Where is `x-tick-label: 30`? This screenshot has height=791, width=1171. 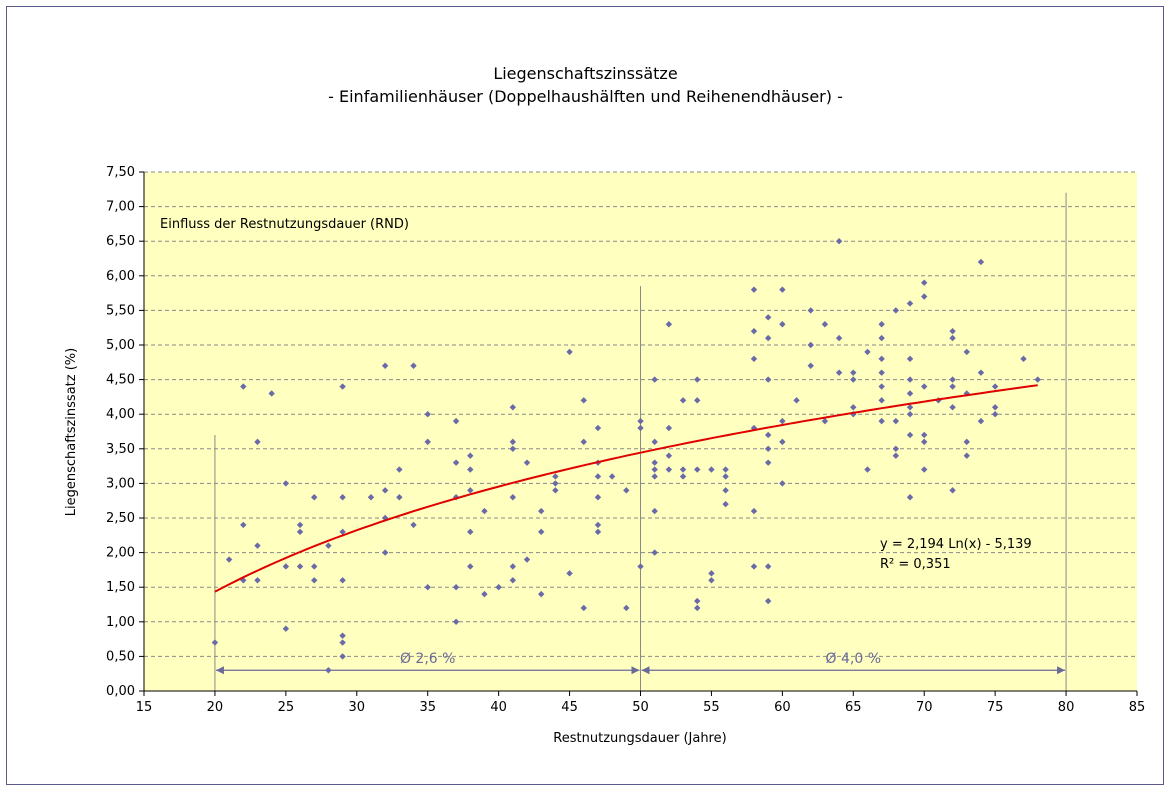
x-tick-label: 30 is located at coordinates (357, 707).